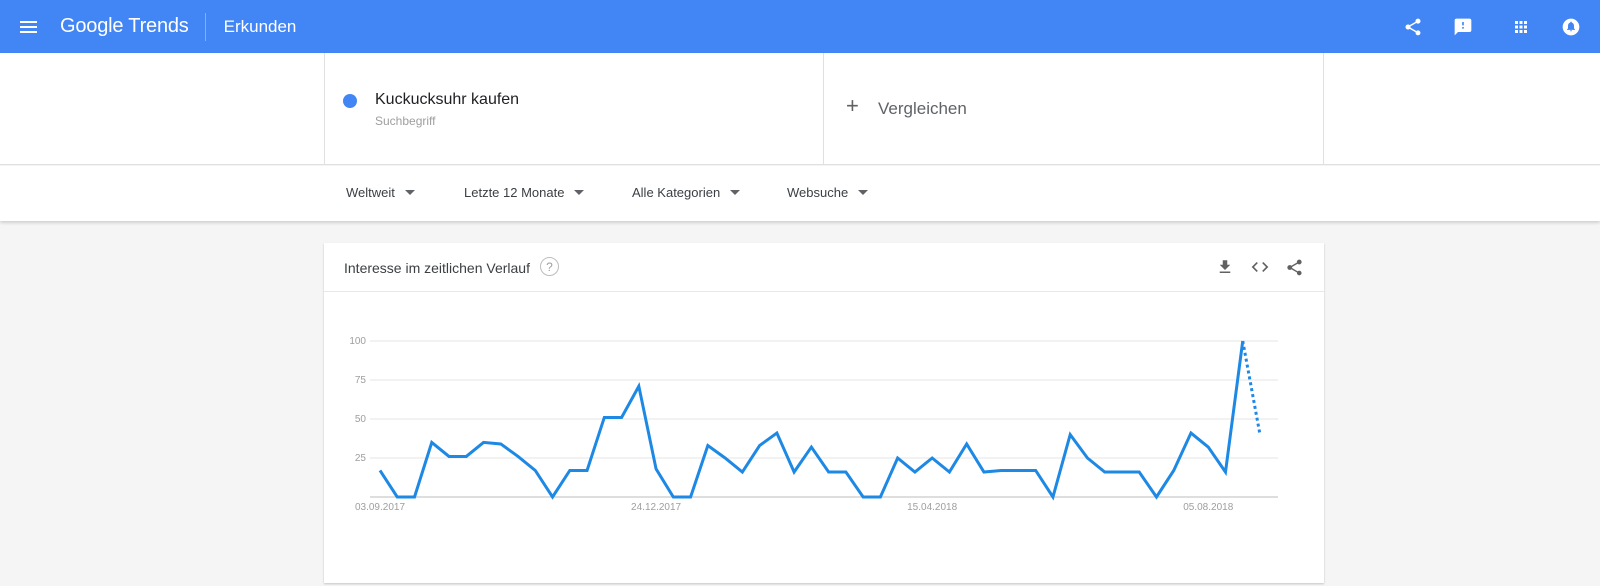 The image size is (1600, 586). I want to click on menu-button, so click(28, 26).